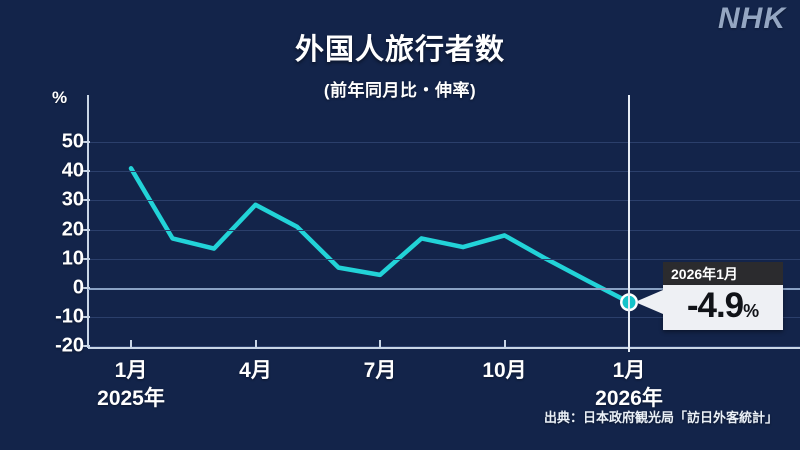  Describe the element at coordinates (88, 221) in the screenshot. I see `y-axis-line` at that location.